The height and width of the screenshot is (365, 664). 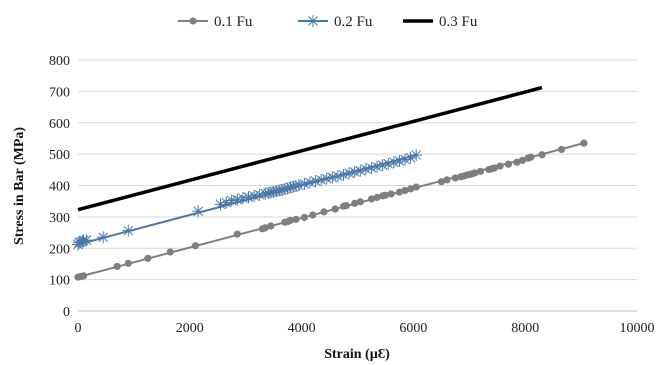 I want to click on y-tick-label: 300, so click(x=59, y=218).